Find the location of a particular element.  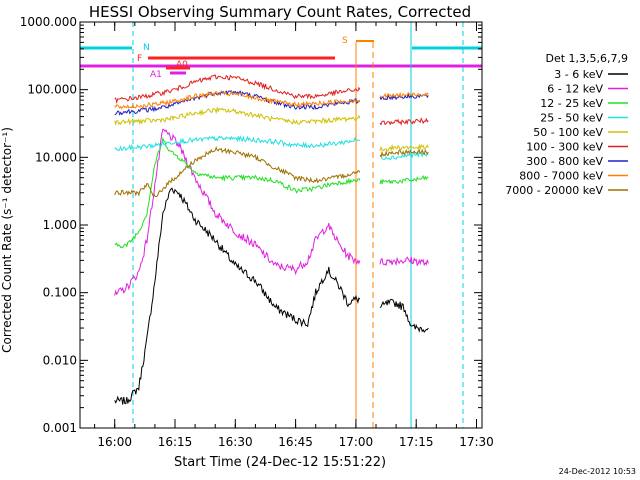

y-tick-label-6: 0.001 is located at coordinates (60, 428).